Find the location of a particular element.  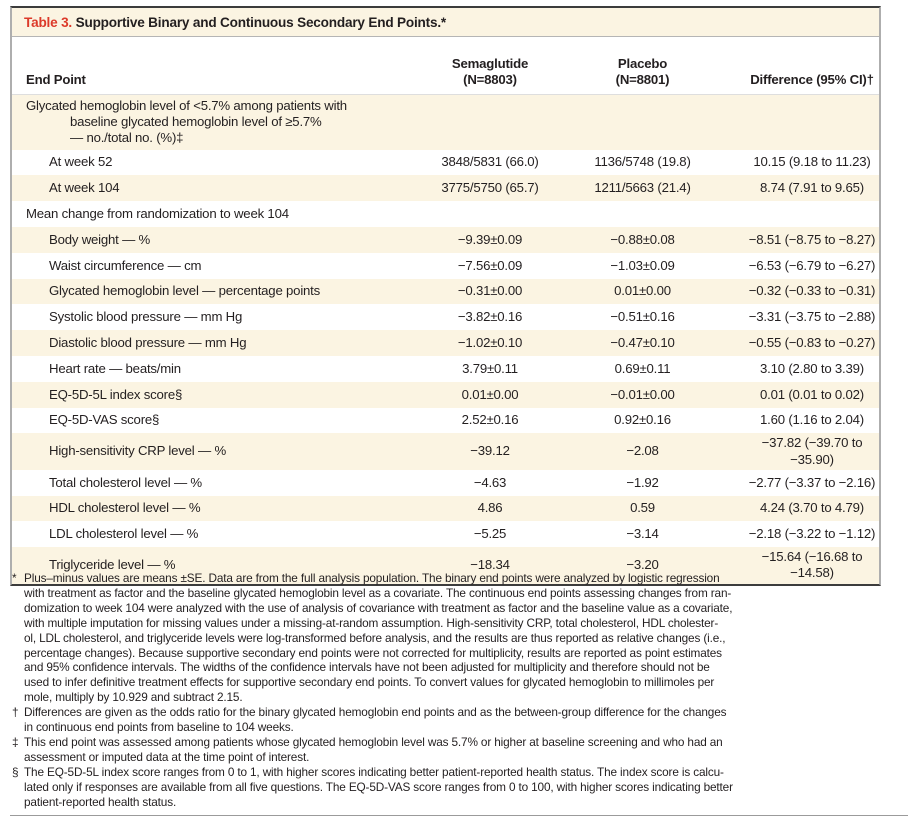

difference-value-cell: −3.31 (−3.75 to −2.88) is located at coordinates (812, 317).